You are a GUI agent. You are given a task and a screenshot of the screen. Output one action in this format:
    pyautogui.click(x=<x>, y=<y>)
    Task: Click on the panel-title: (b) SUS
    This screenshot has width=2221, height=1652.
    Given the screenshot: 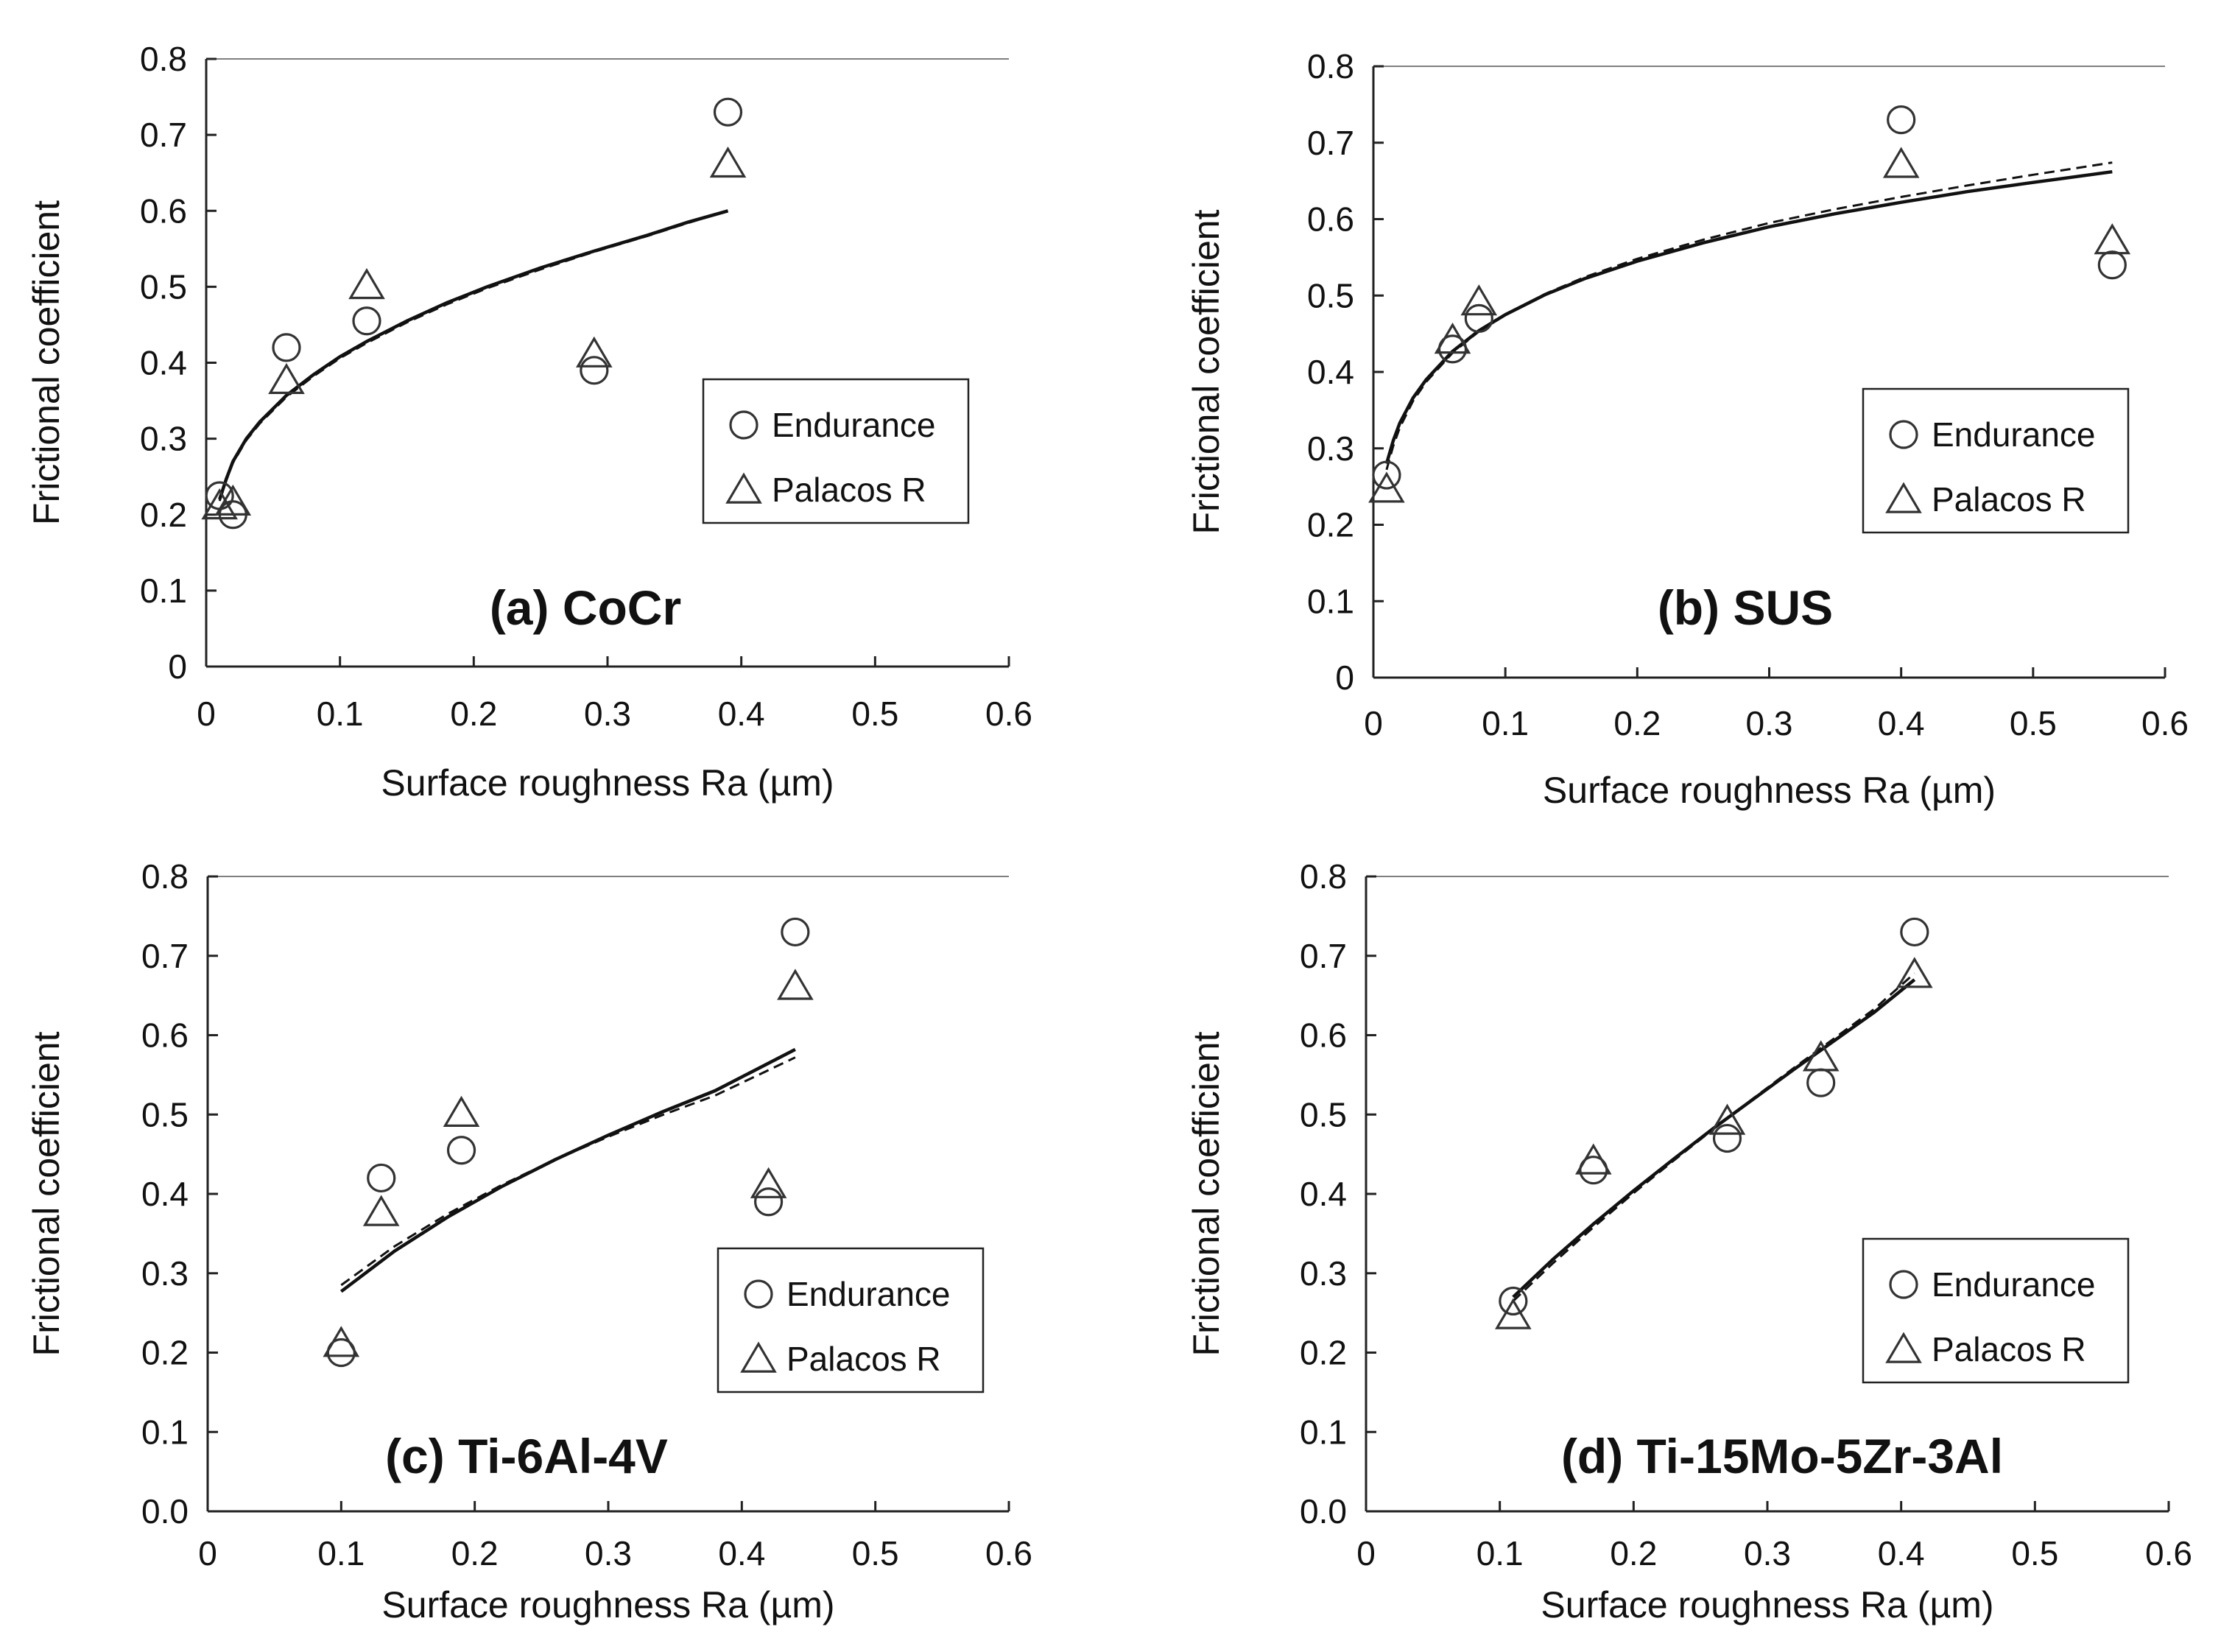 What is the action you would take?
    pyautogui.click(x=1746, y=607)
    